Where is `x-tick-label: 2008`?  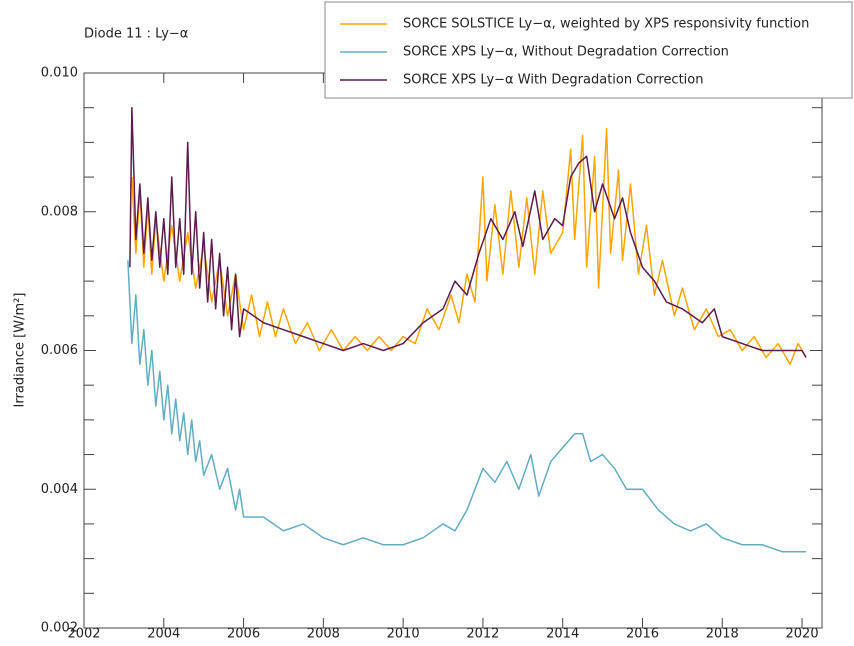
x-tick-label: 2008 is located at coordinates (323, 634).